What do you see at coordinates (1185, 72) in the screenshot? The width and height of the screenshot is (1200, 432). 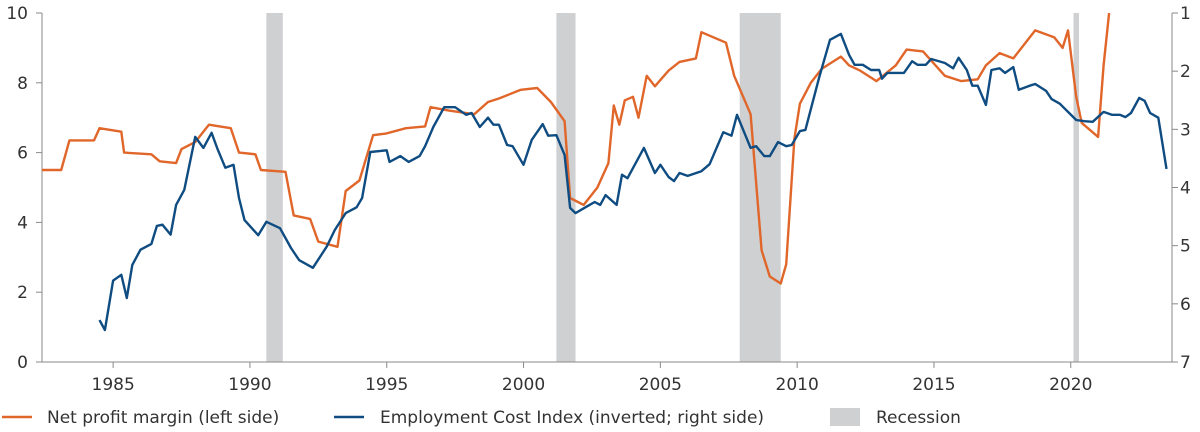 I see `right-y-tick-label: 2` at bounding box center [1185, 72].